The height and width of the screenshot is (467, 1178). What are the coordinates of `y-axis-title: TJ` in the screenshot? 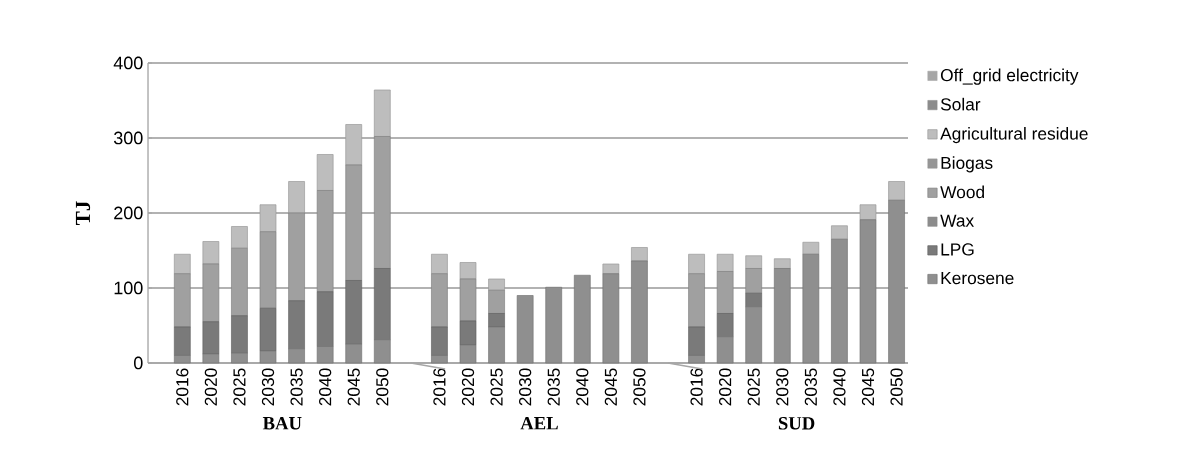 It's located at (83, 213).